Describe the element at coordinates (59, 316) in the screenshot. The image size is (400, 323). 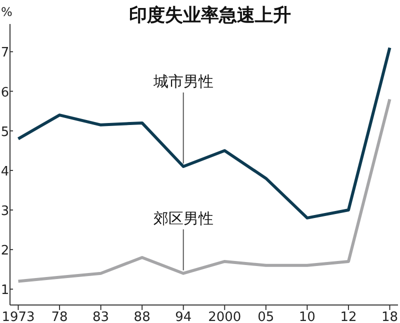
I see `x-tick-label: 78` at that location.